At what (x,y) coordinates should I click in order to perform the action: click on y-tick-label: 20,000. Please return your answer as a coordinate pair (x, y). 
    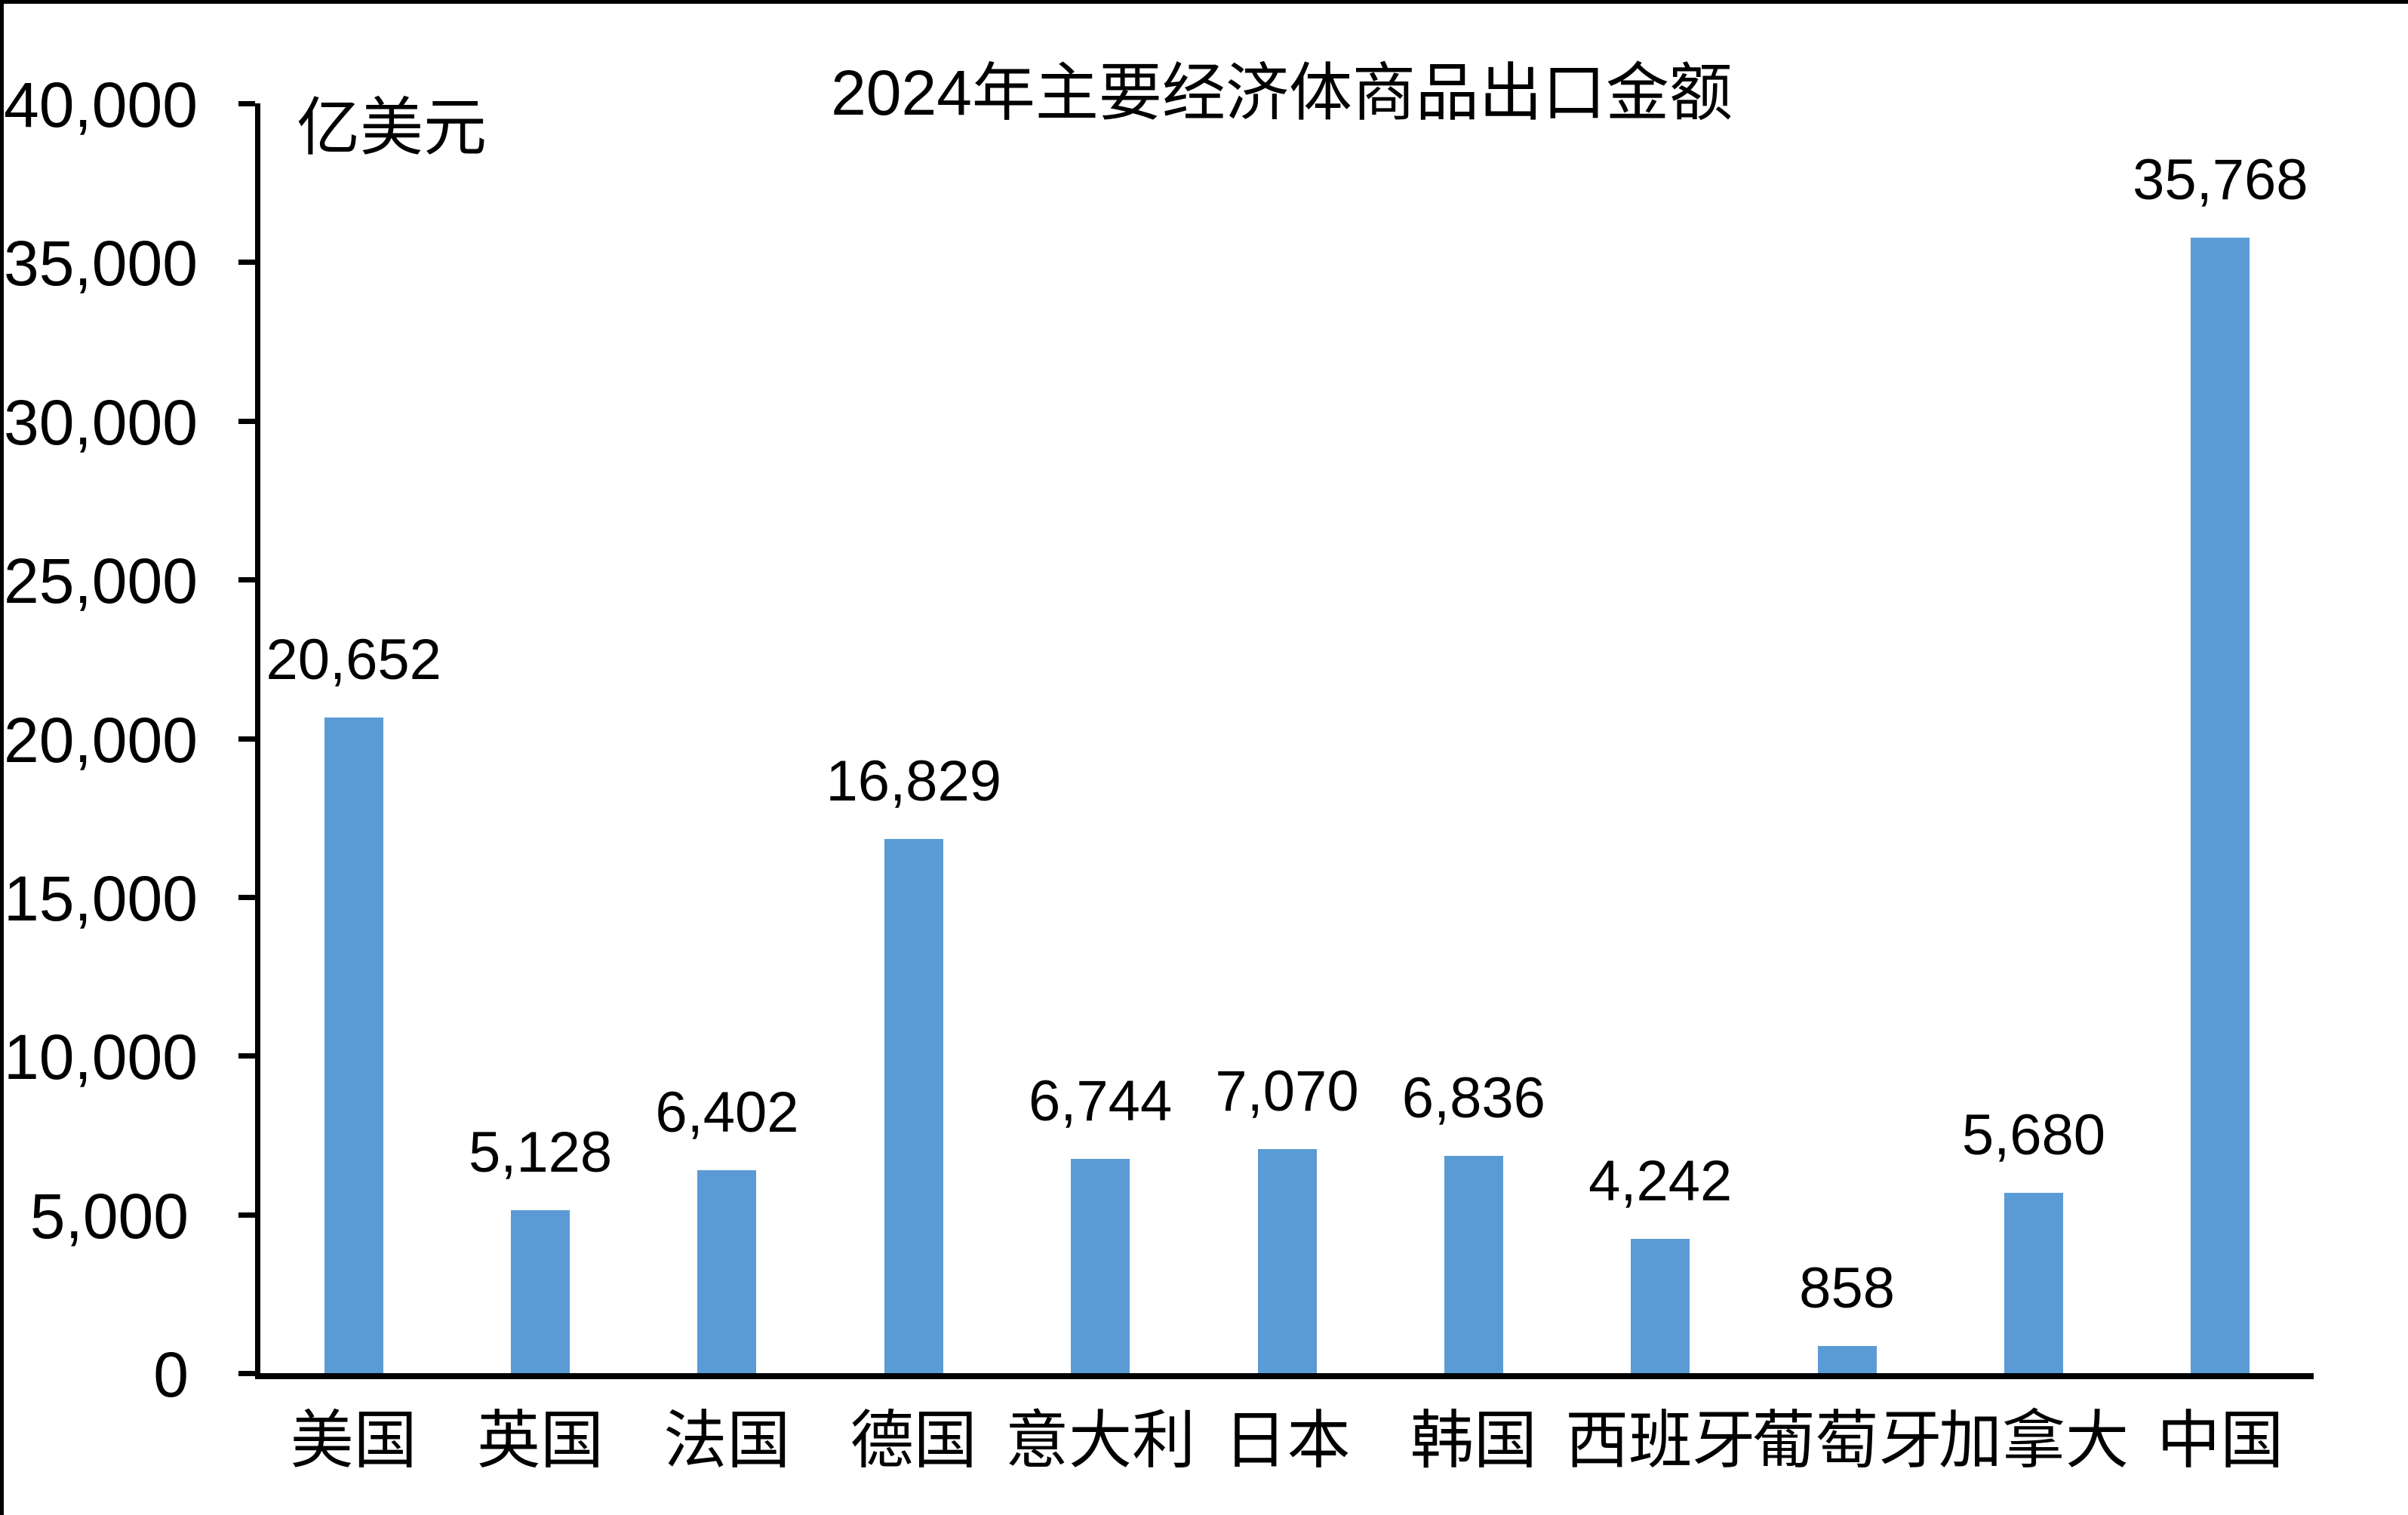
    Looking at the image, I should click on (101, 740).